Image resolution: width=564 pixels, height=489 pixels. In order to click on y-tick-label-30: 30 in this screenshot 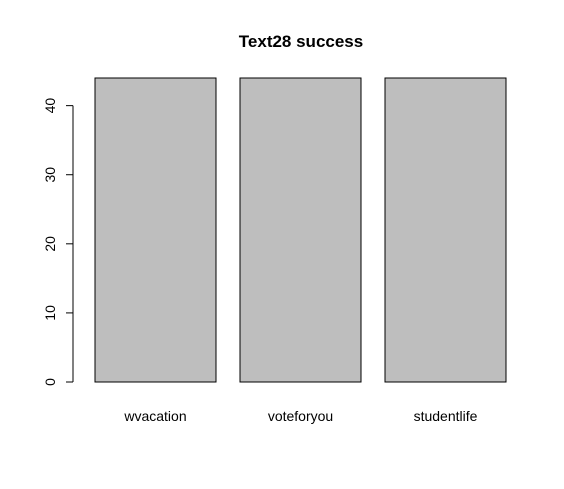, I will do `click(50, 175)`.